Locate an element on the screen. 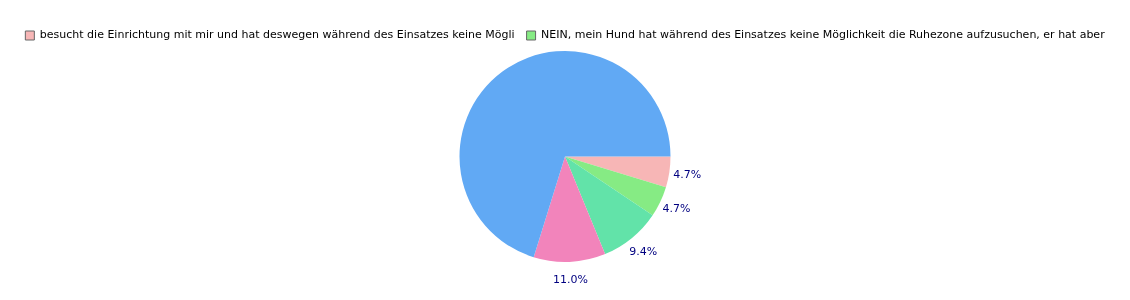 The image size is (1130, 300). legend-label: NEIN, mein Hund hat während des Einsatzes keine Möglichkeit die Ruhezone aufzusuchen, er hat aber is located at coordinates (823, 35).